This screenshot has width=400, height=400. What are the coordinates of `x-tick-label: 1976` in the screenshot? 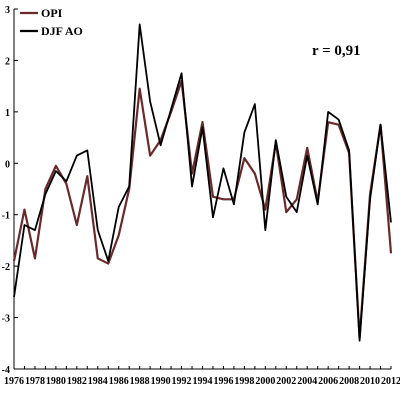 It's located at (14, 381).